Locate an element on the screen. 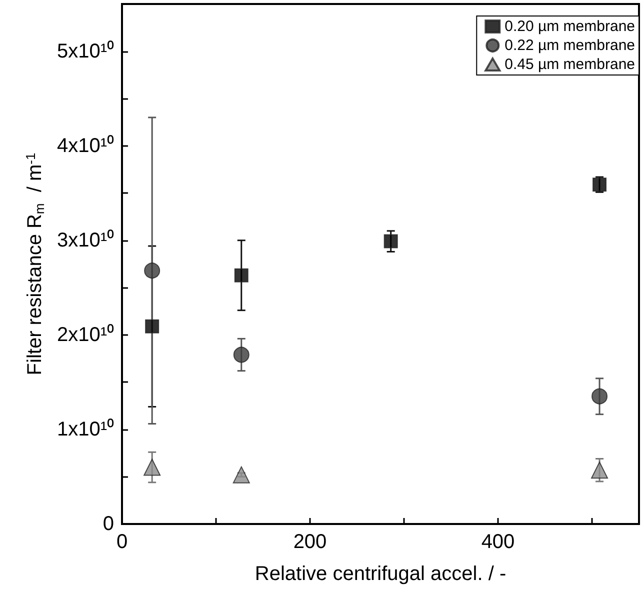 Image resolution: width=641 pixels, height=598 pixels. legend-label: 0.45 µm membrane is located at coordinates (570, 64).